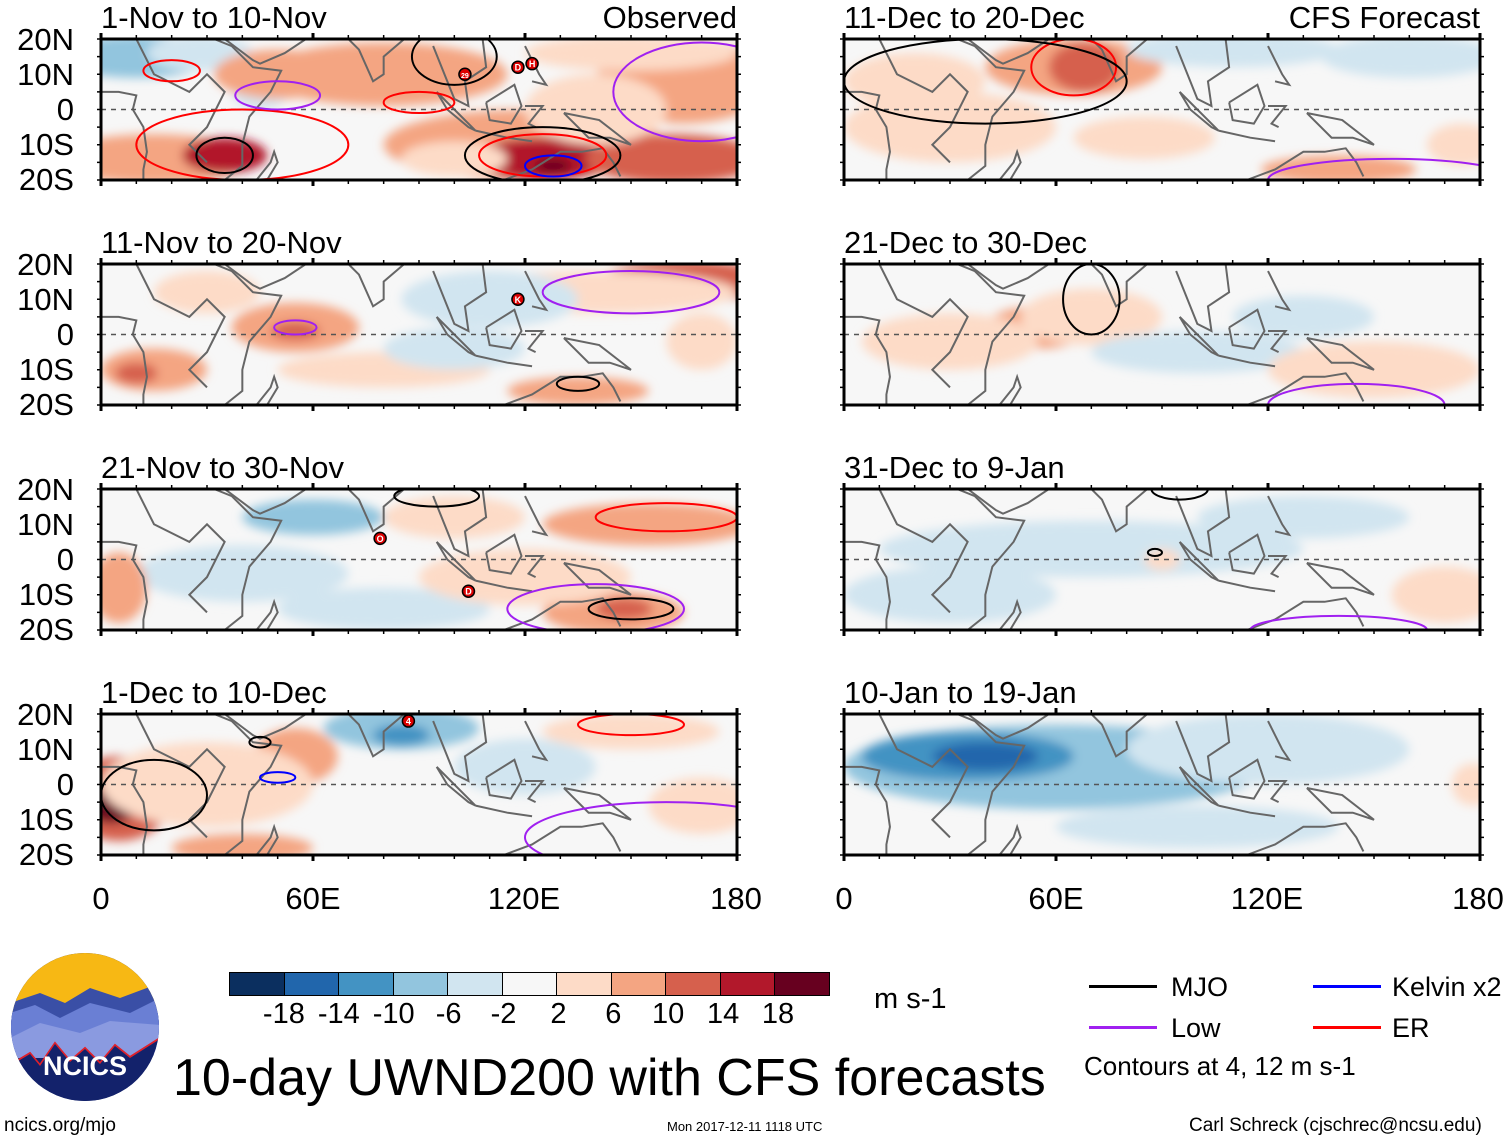 This screenshot has width=1510, height=1142. Describe the element at coordinates (669, 17) in the screenshot. I see `observed-label: Observed` at that location.